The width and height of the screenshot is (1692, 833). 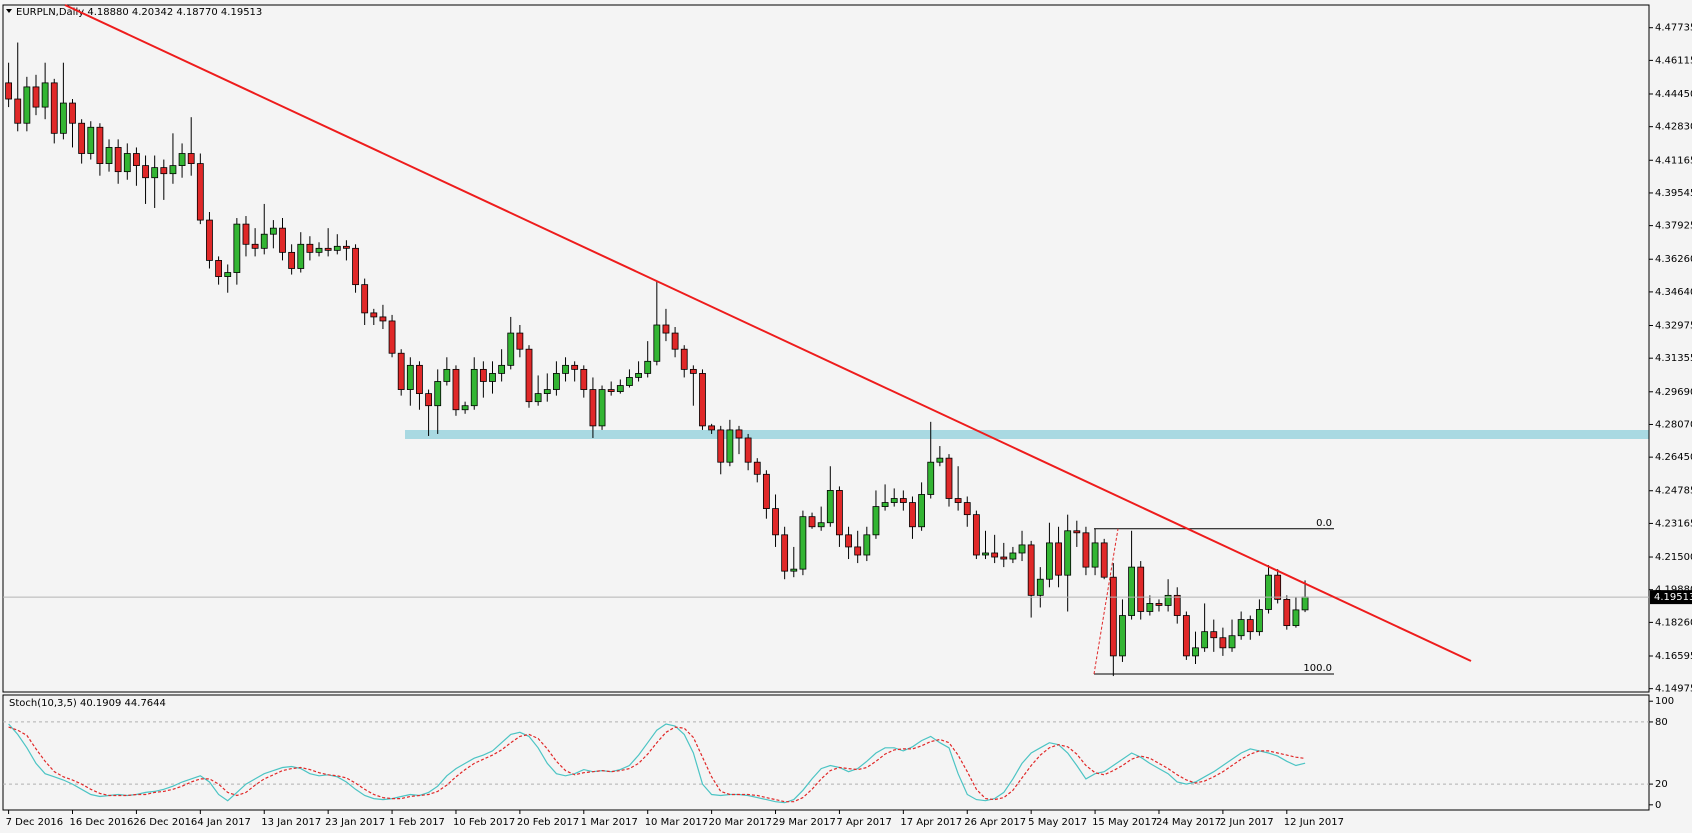 I want to click on current-price-box, so click(x=1671, y=597).